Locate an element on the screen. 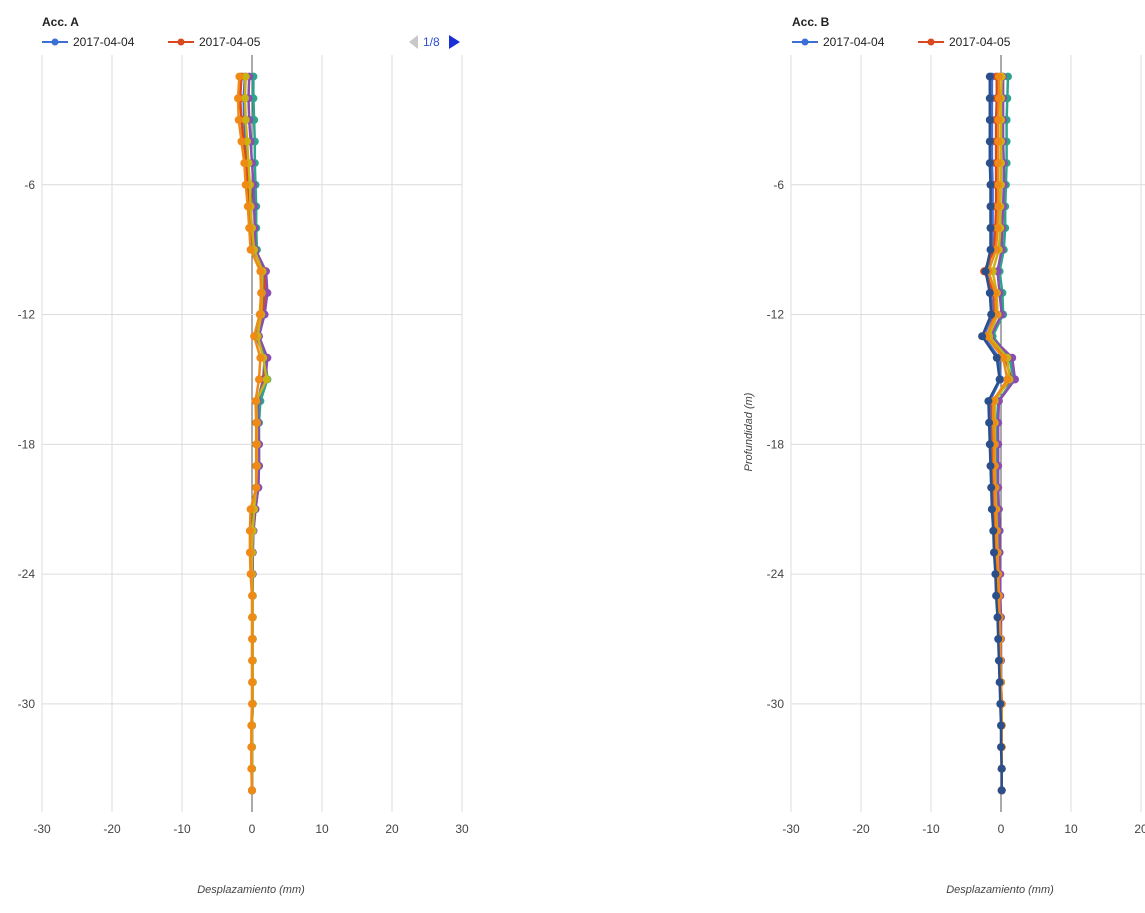 The width and height of the screenshot is (1145, 913). legend-a-series-2-label: 2017-04-05 is located at coordinates (230, 42).